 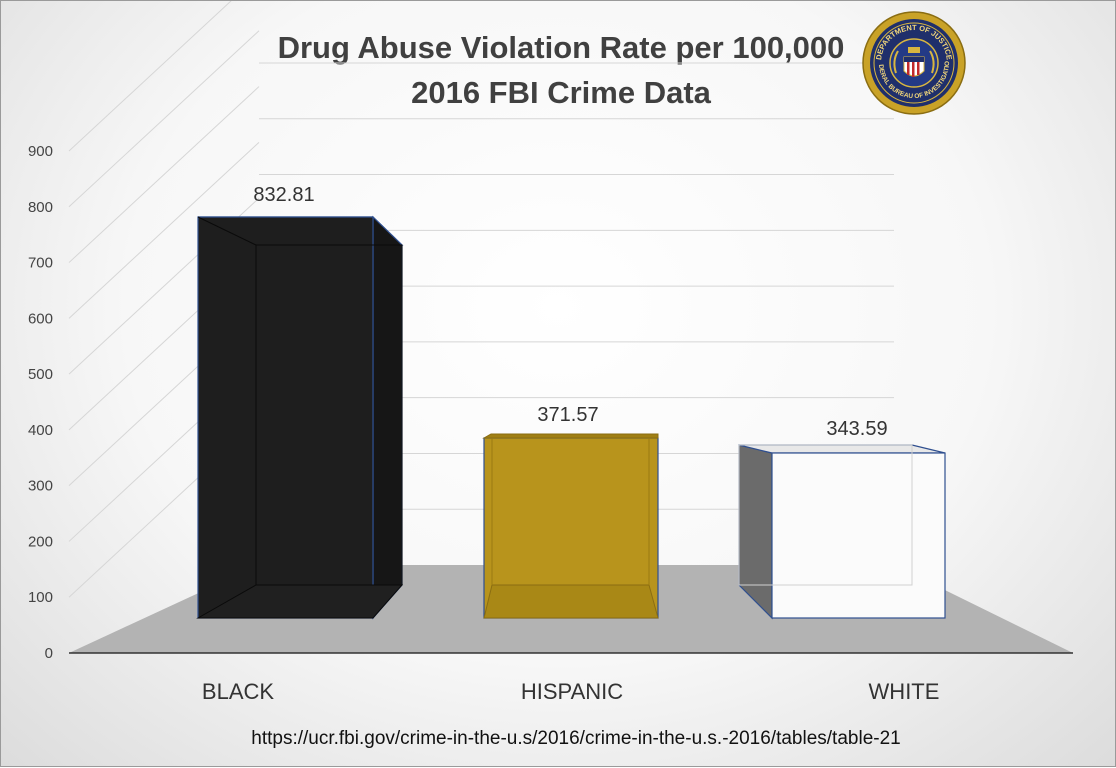 I want to click on chart-title-line2: 2016 FBI Crime Data, so click(x=561, y=92).